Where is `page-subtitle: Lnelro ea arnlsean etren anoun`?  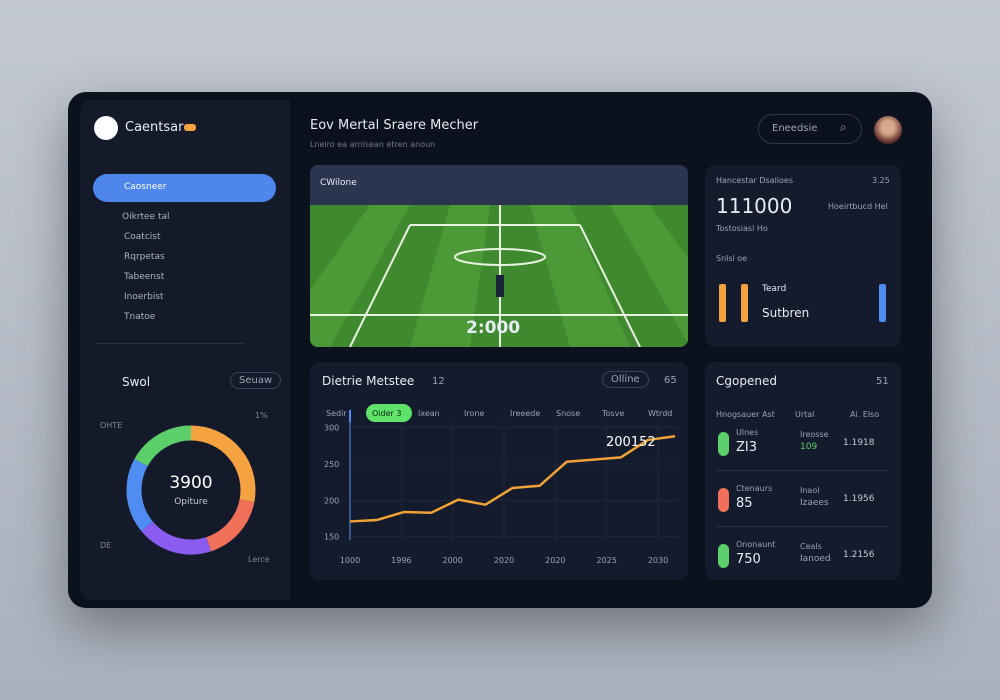
page-subtitle: Lnelro ea arnlsean etren anoun is located at coordinates (373, 144).